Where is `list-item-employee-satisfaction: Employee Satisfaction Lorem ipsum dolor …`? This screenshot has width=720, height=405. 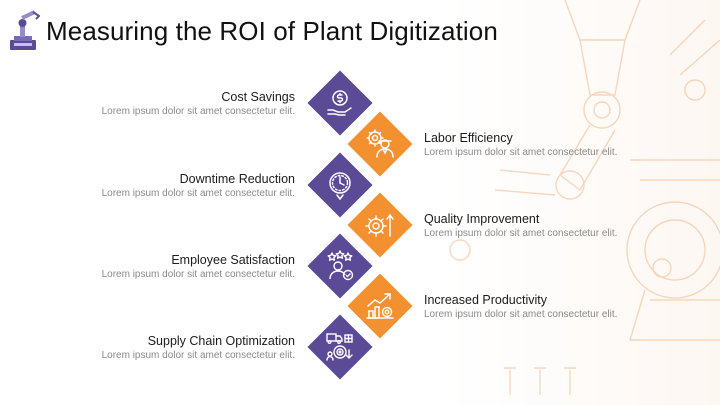
list-item-employee-satisfaction: Employee Satisfaction Lorem ipsum dolor … is located at coordinates (150, 267).